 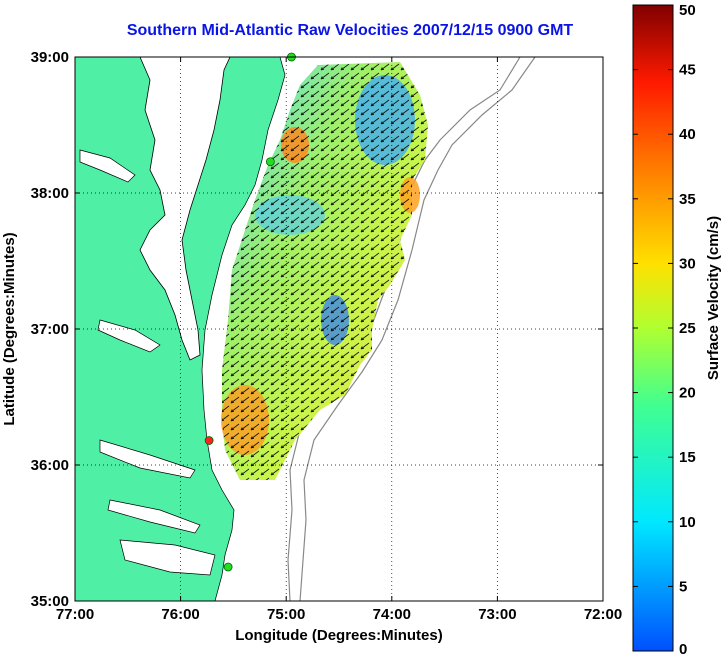 What do you see at coordinates (653, 328) in the screenshot?
I see `colorbar` at bounding box center [653, 328].